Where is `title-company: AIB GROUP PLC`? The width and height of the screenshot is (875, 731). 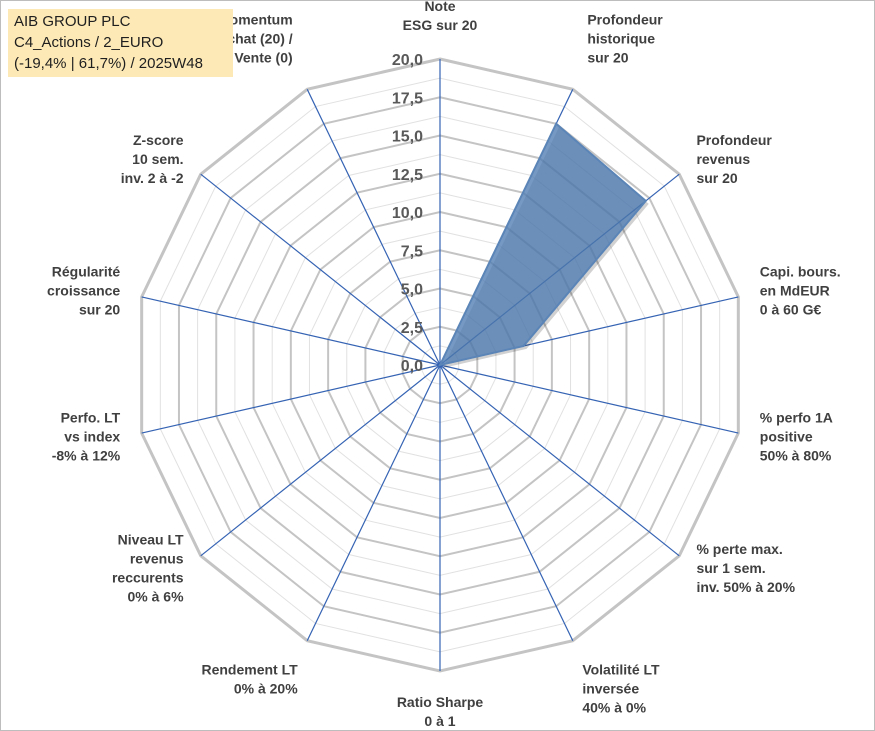
title-company: AIB GROUP PLC is located at coordinates (72, 21).